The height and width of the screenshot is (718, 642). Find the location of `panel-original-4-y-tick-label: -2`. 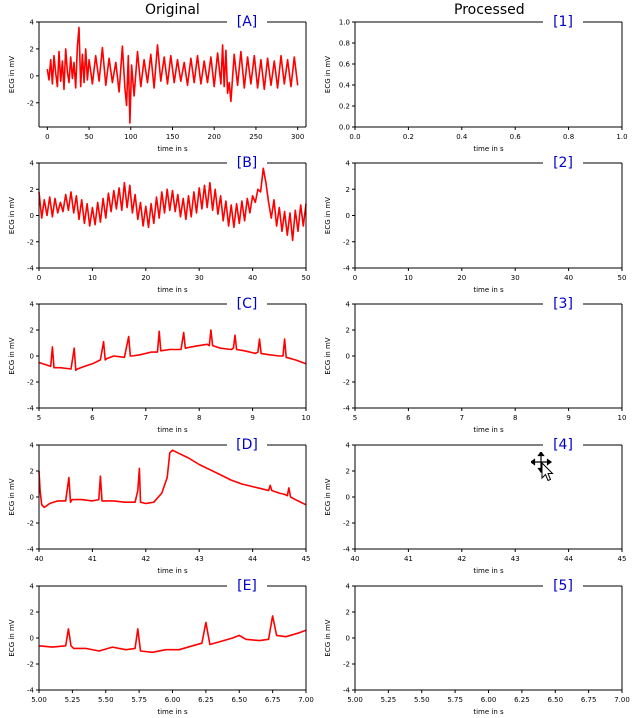

panel-original-4-y-tick-label: -2 is located at coordinates (30, 524).